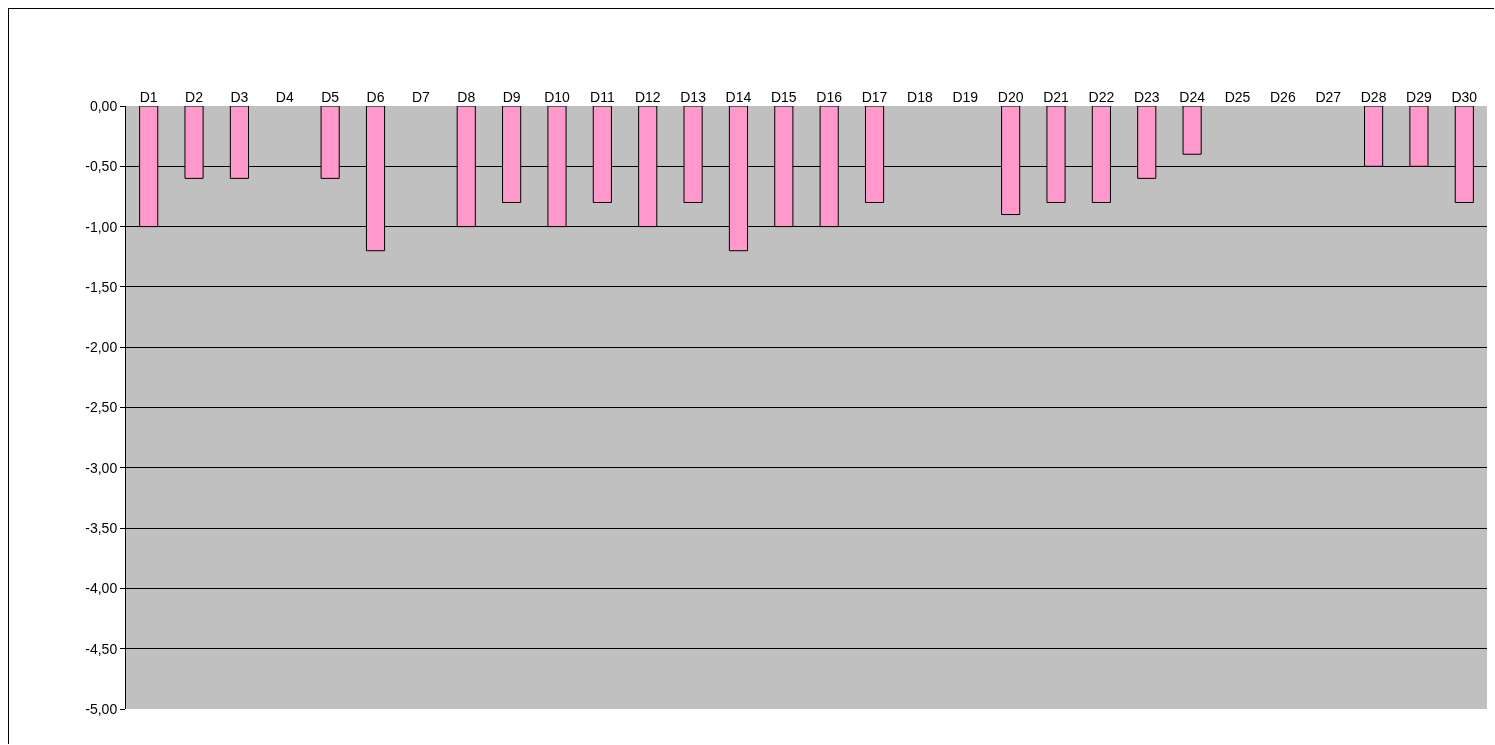  What do you see at coordinates (103, 105) in the screenshot?
I see `y-tick-label: 0,00` at bounding box center [103, 105].